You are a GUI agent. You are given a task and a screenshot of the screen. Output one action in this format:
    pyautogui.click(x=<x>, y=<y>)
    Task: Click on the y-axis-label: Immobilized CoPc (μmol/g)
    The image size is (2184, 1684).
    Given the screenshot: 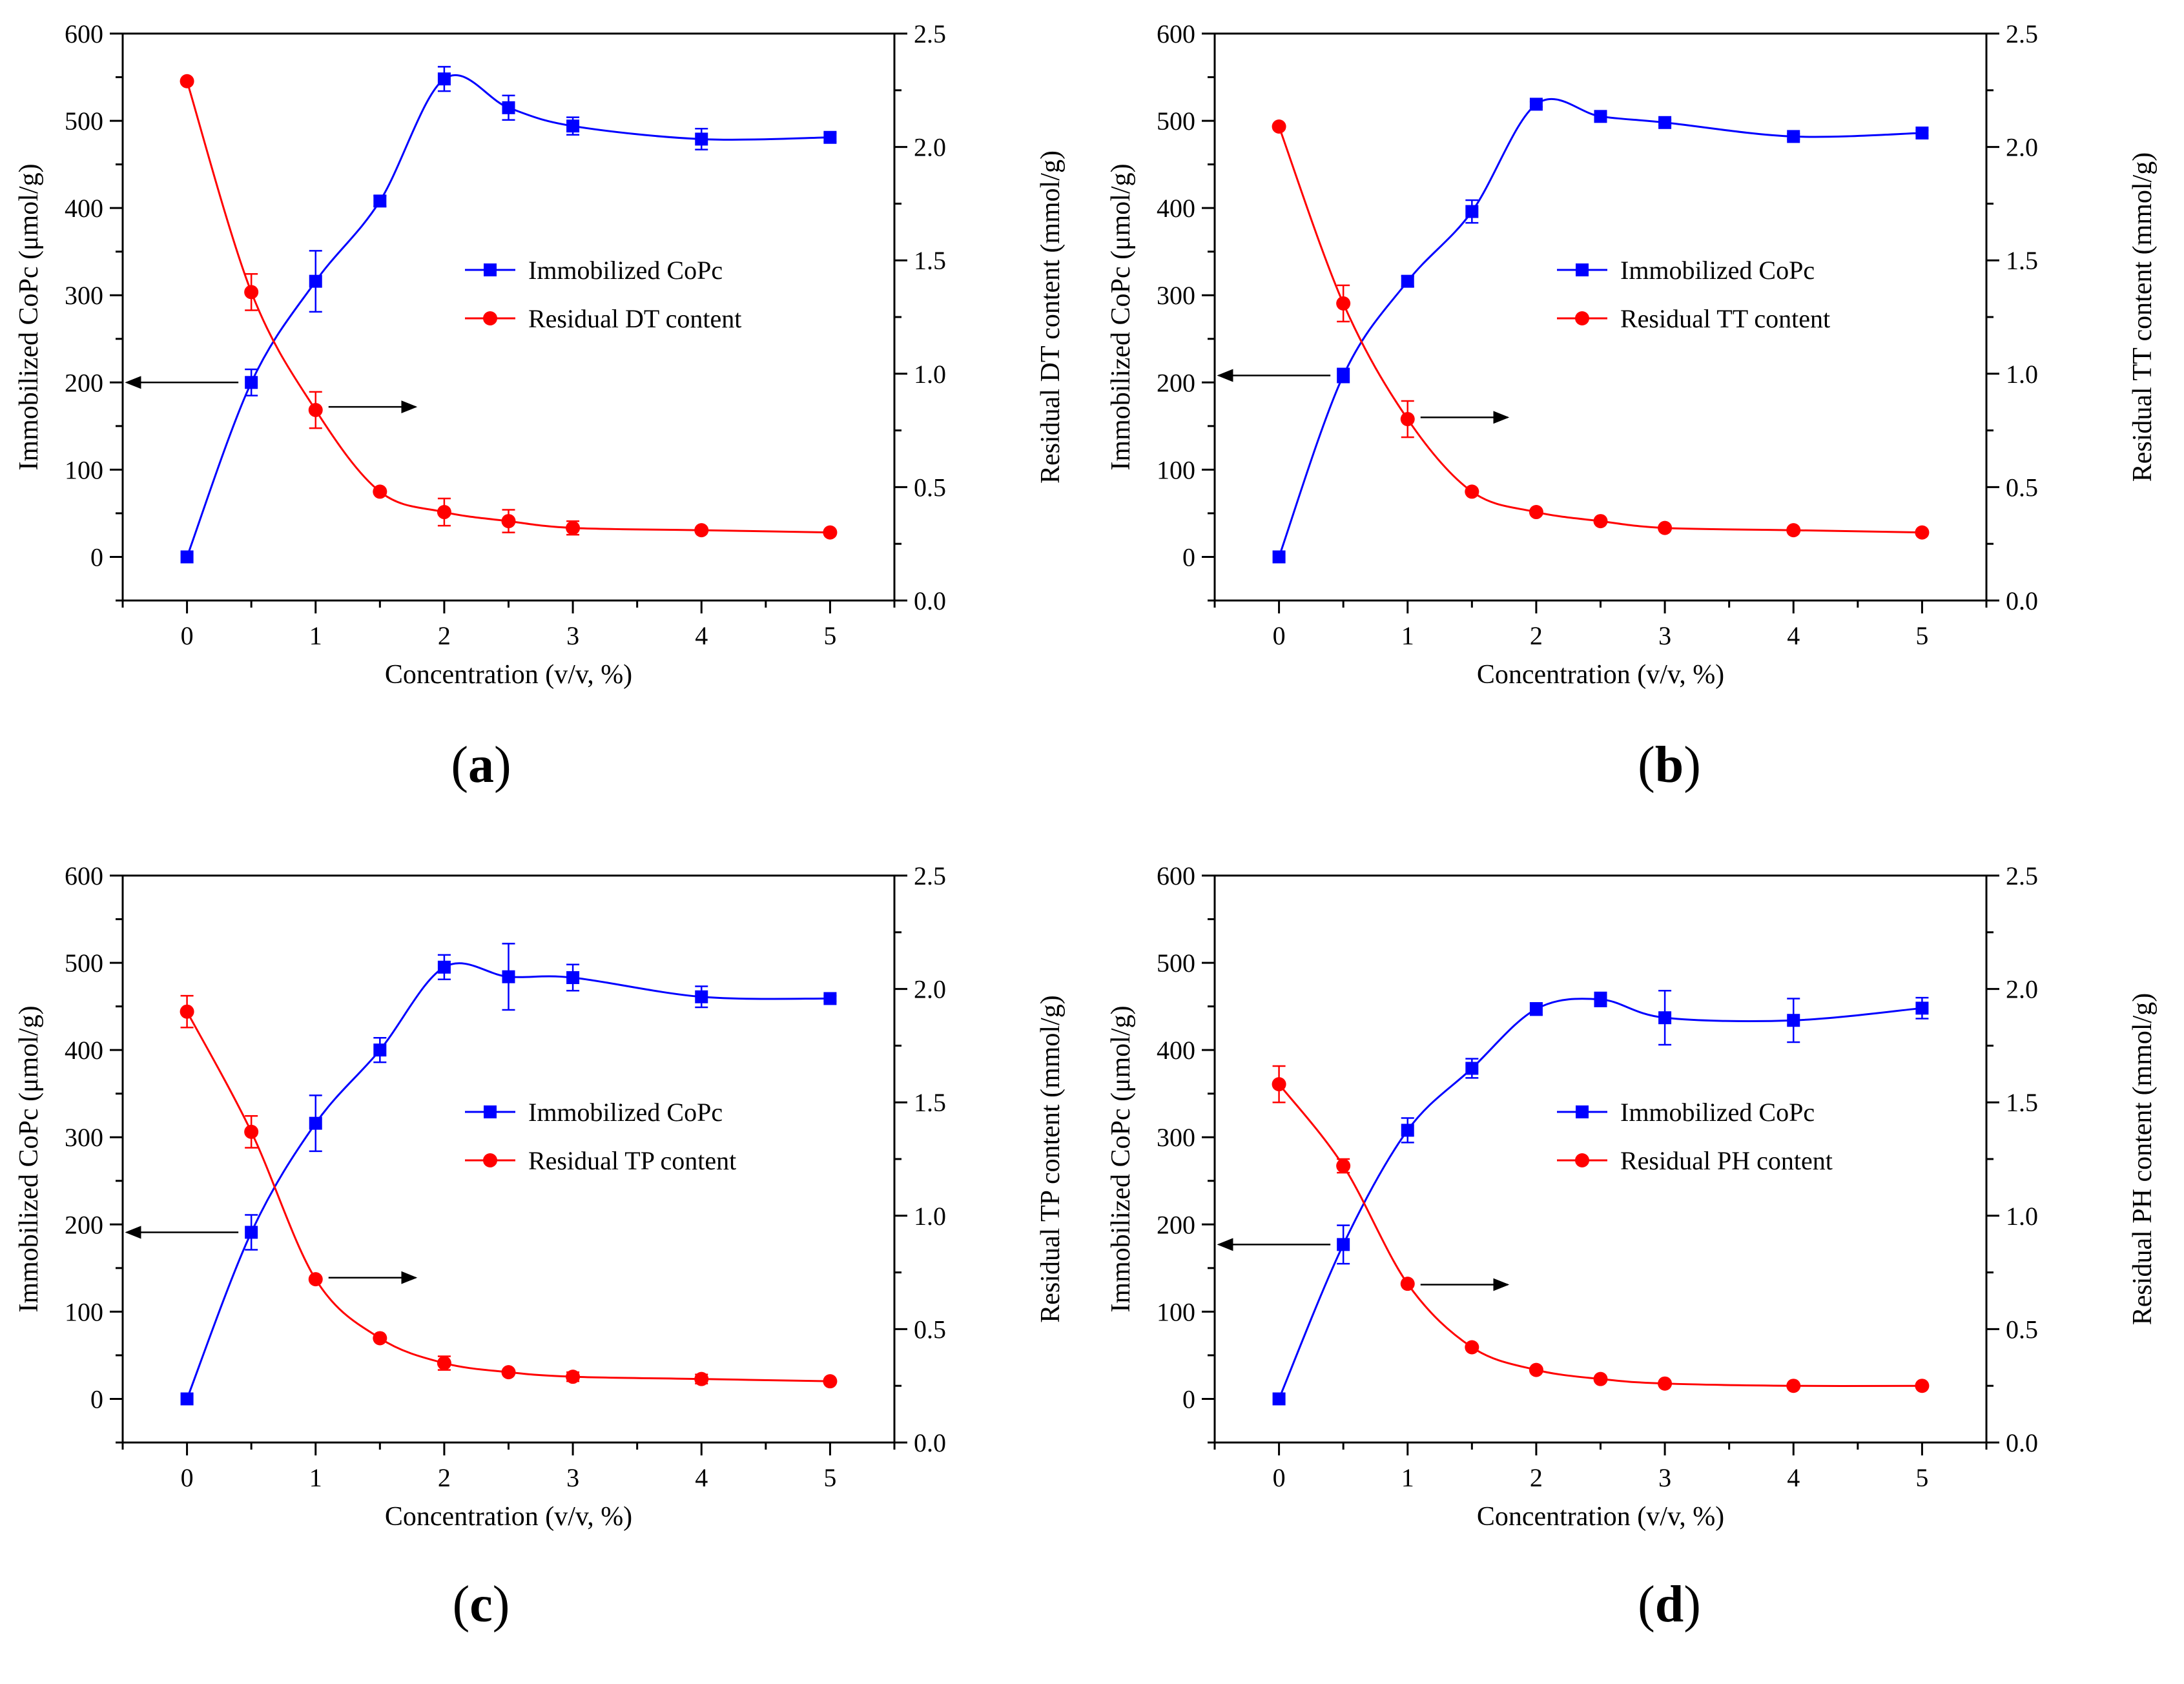 What is the action you would take?
    pyautogui.click(x=1121, y=1158)
    